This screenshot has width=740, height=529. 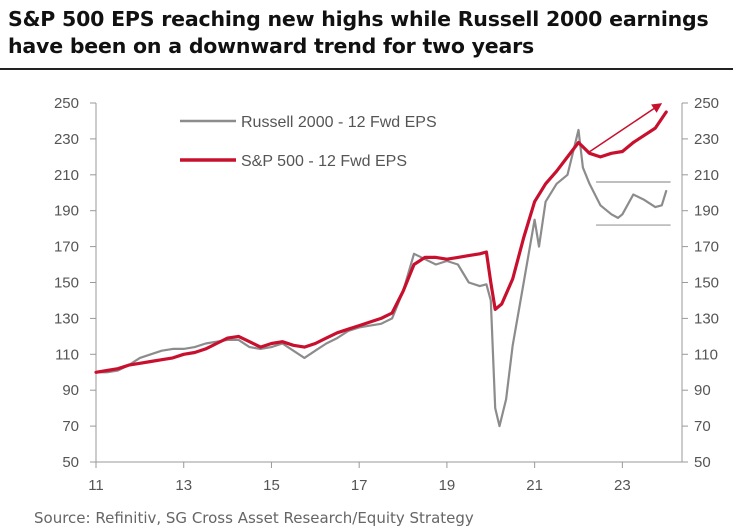 I want to click on y-tick-label-right: 70, so click(x=702, y=426).